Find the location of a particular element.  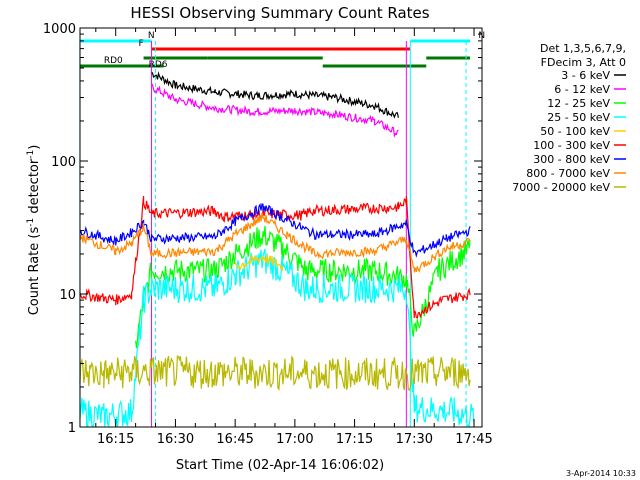

legend-label: 50 - 100 keV is located at coordinates (575, 131).